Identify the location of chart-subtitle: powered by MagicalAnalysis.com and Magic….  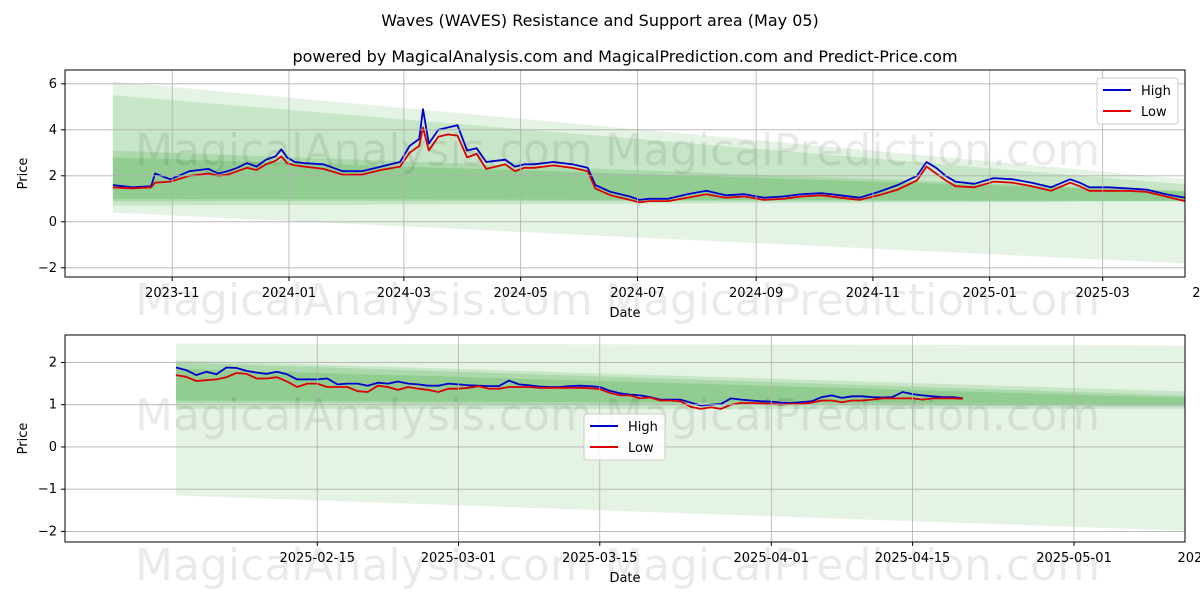
(624, 56).